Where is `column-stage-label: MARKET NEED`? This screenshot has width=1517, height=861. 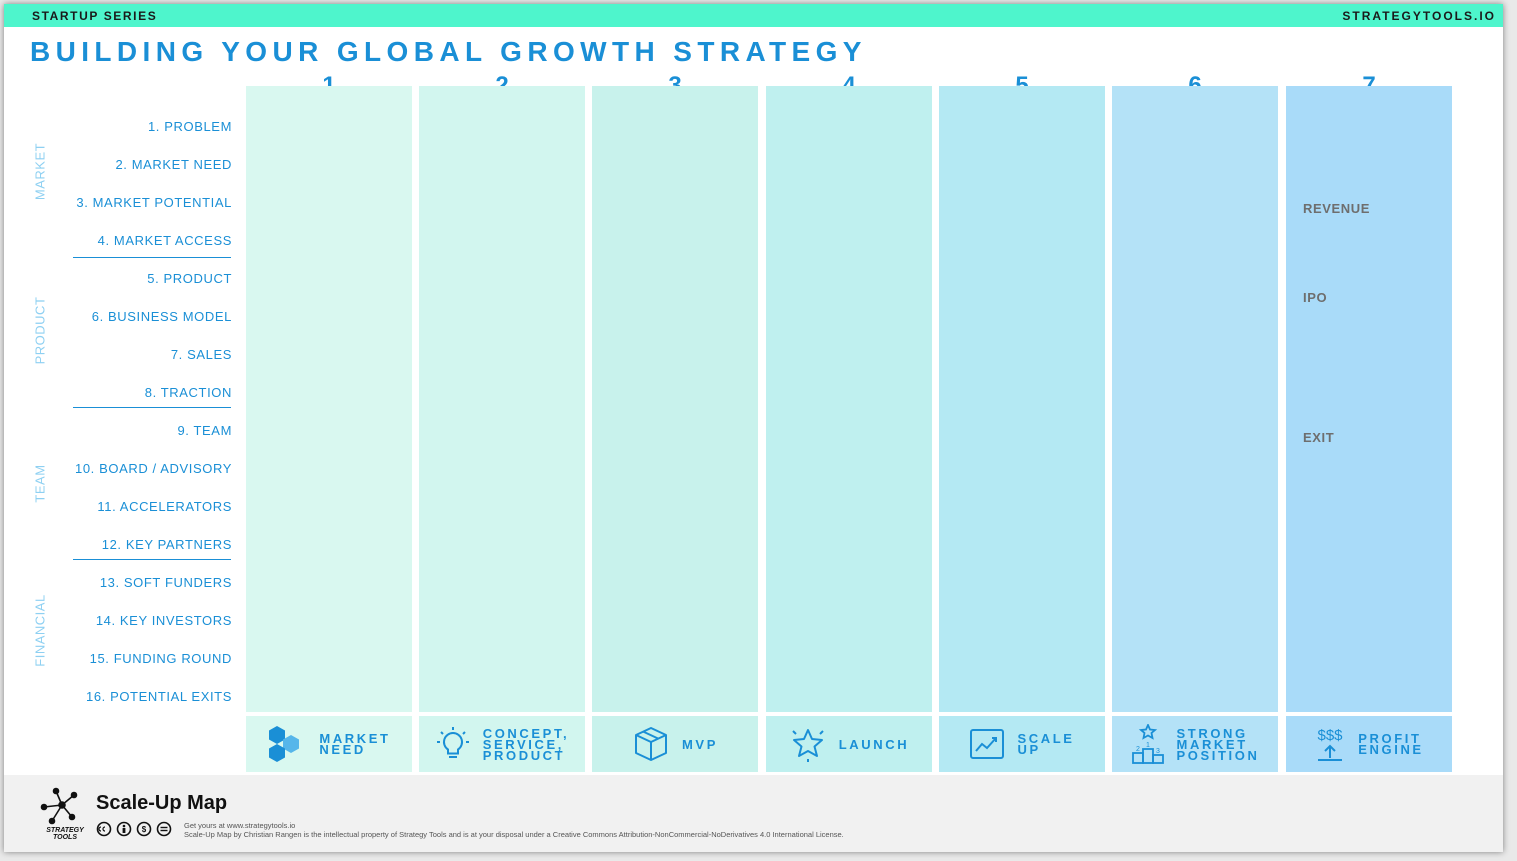 column-stage-label: MARKET NEED is located at coordinates (355, 744).